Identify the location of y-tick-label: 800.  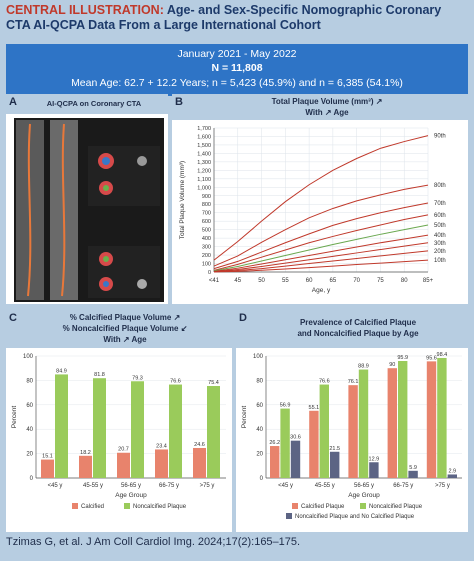
(206, 205).